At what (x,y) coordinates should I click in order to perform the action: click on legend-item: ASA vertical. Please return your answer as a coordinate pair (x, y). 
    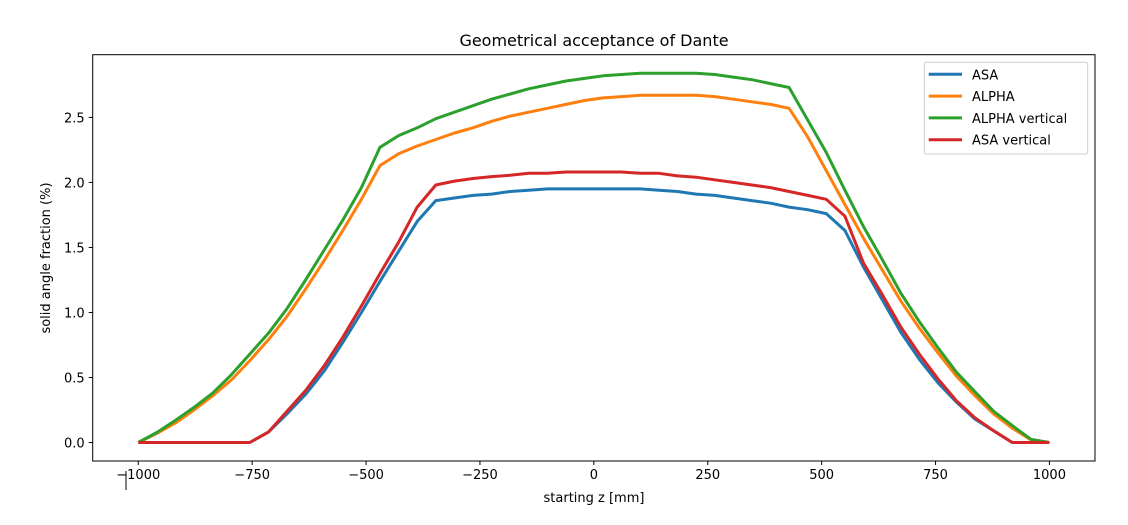
    Looking at the image, I should click on (989, 141).